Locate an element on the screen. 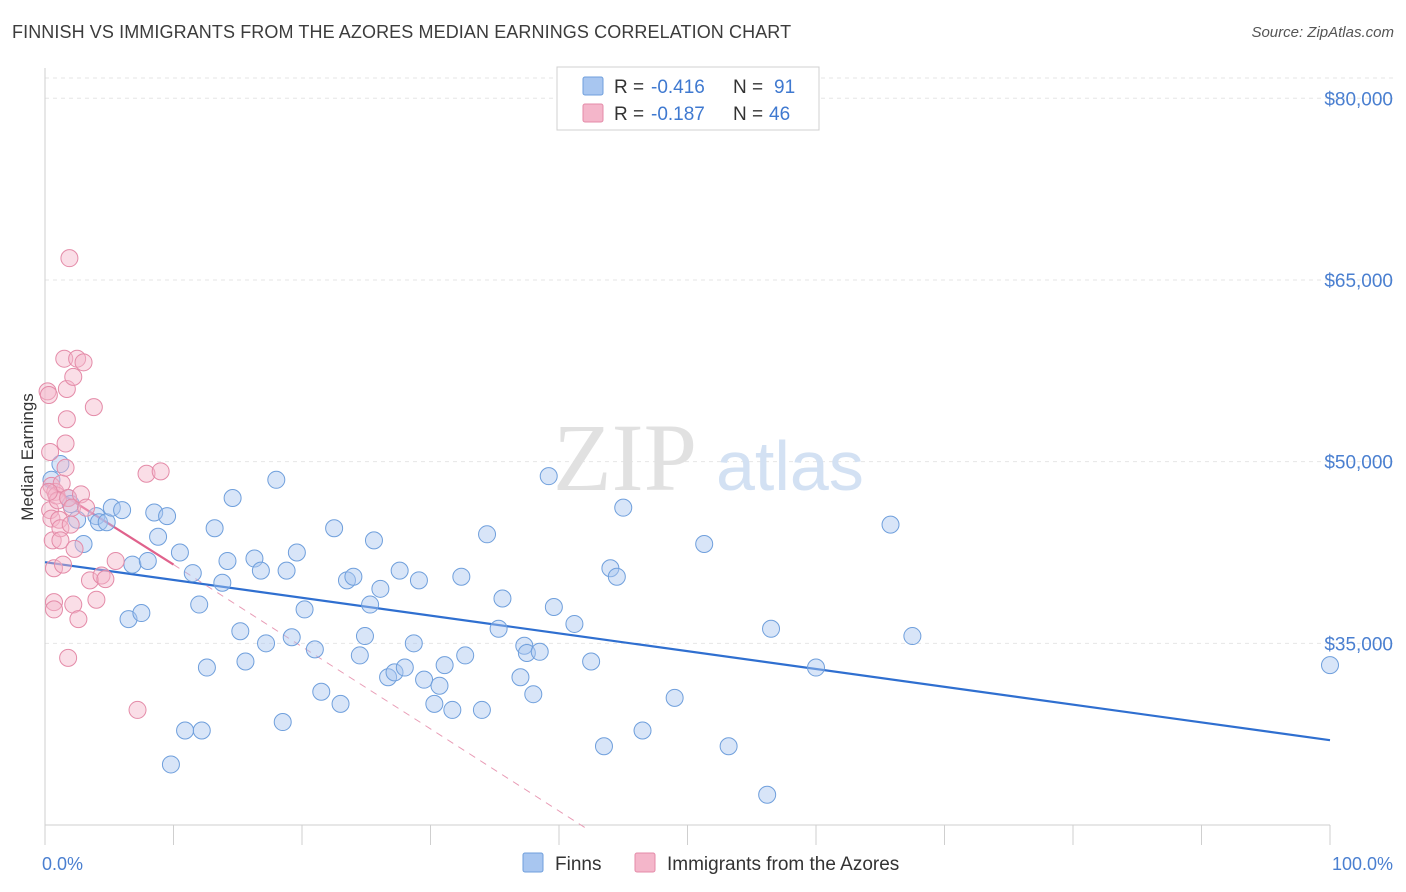 The height and width of the screenshot is (892, 1406). x-tick-max: 100.0% is located at coordinates (1362, 864).